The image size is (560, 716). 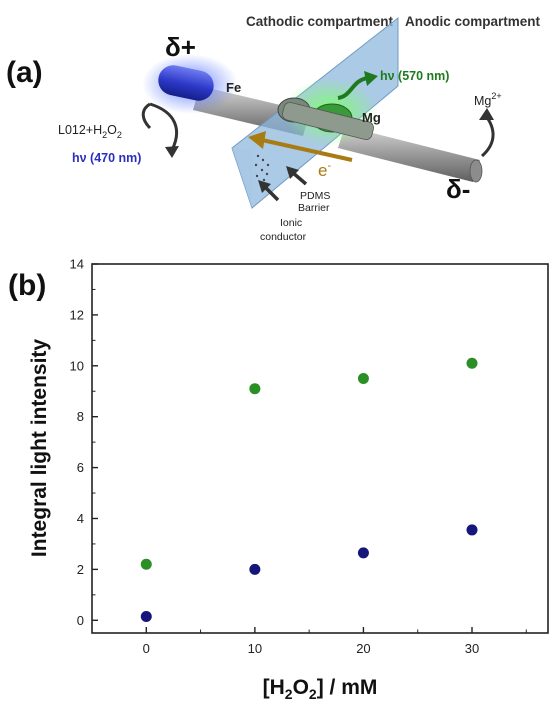 What do you see at coordinates (90, 131) in the screenshot?
I see `reagent-label: L012+H2O2` at bounding box center [90, 131].